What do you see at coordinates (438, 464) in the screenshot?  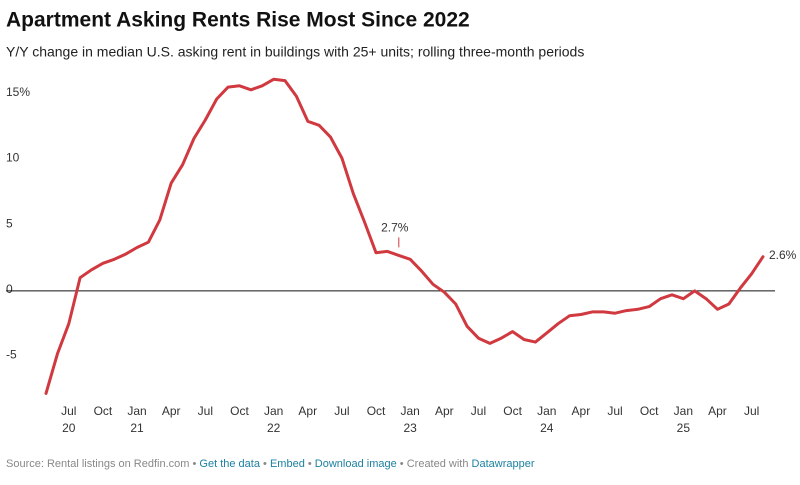 I see `credit-prefix: Created with` at bounding box center [438, 464].